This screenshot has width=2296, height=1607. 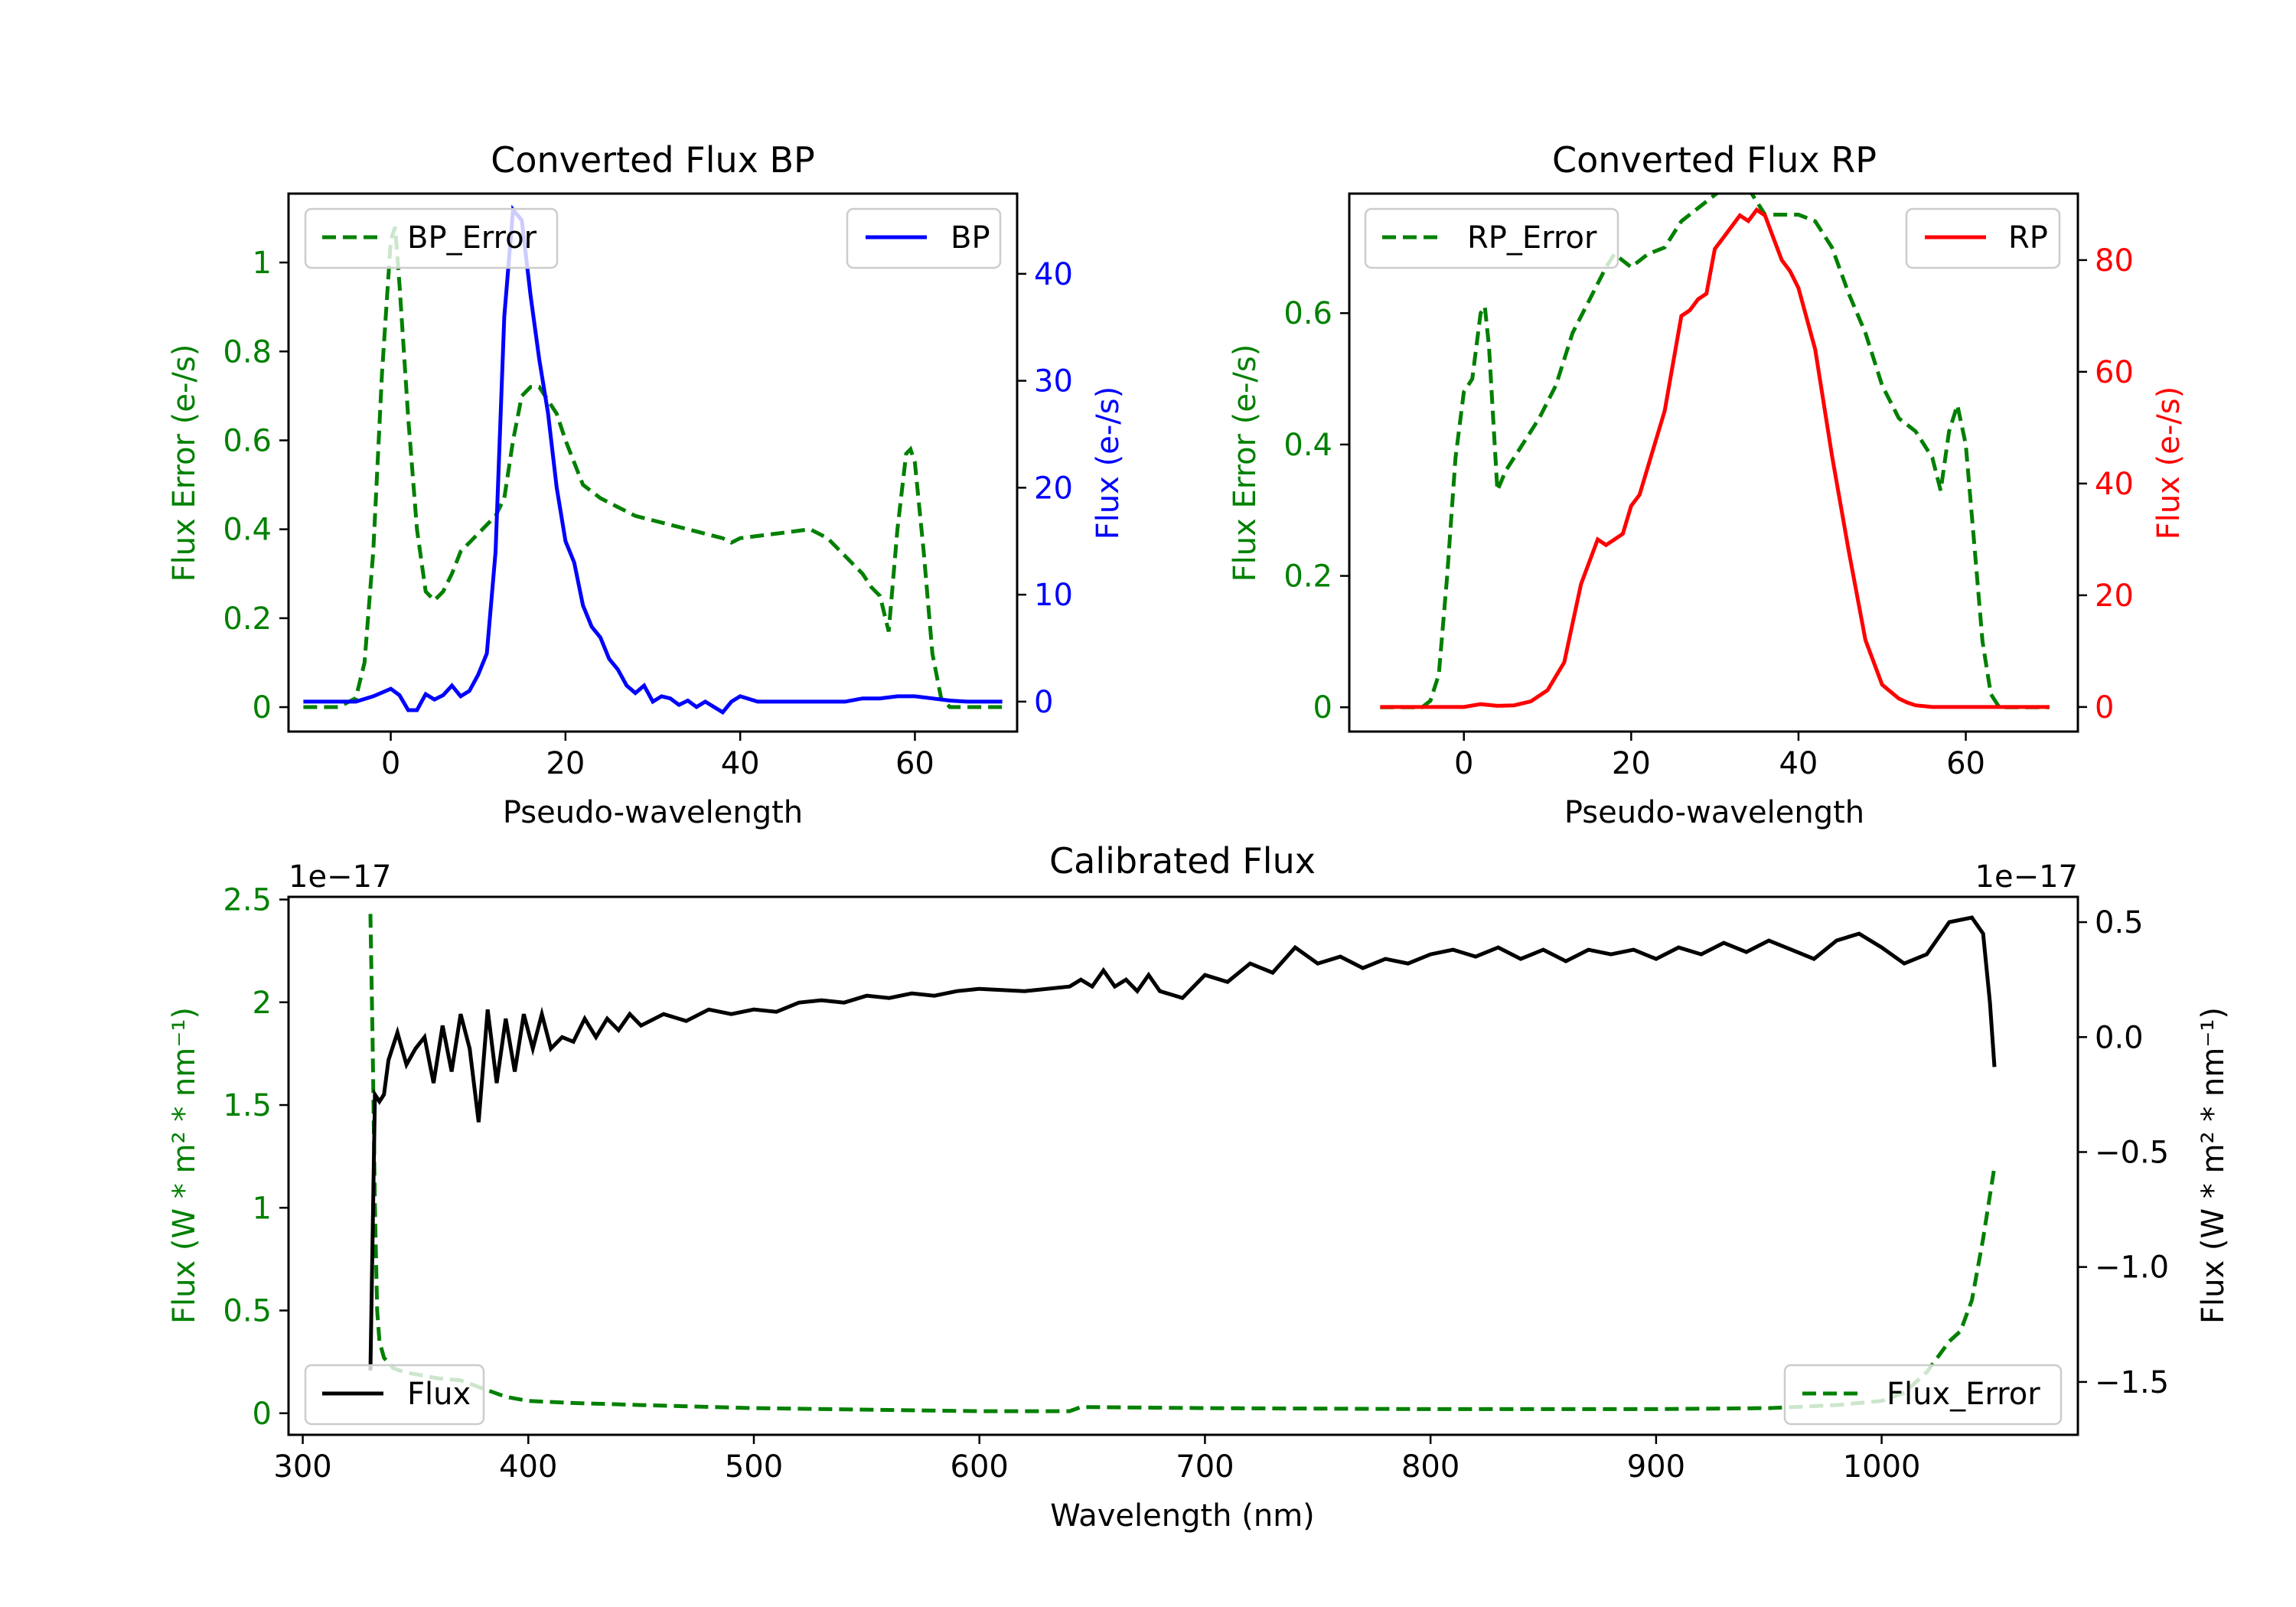 I want to click on bp-y-ticks-right: 0 10 20 30 40, so click(x=1045, y=488).